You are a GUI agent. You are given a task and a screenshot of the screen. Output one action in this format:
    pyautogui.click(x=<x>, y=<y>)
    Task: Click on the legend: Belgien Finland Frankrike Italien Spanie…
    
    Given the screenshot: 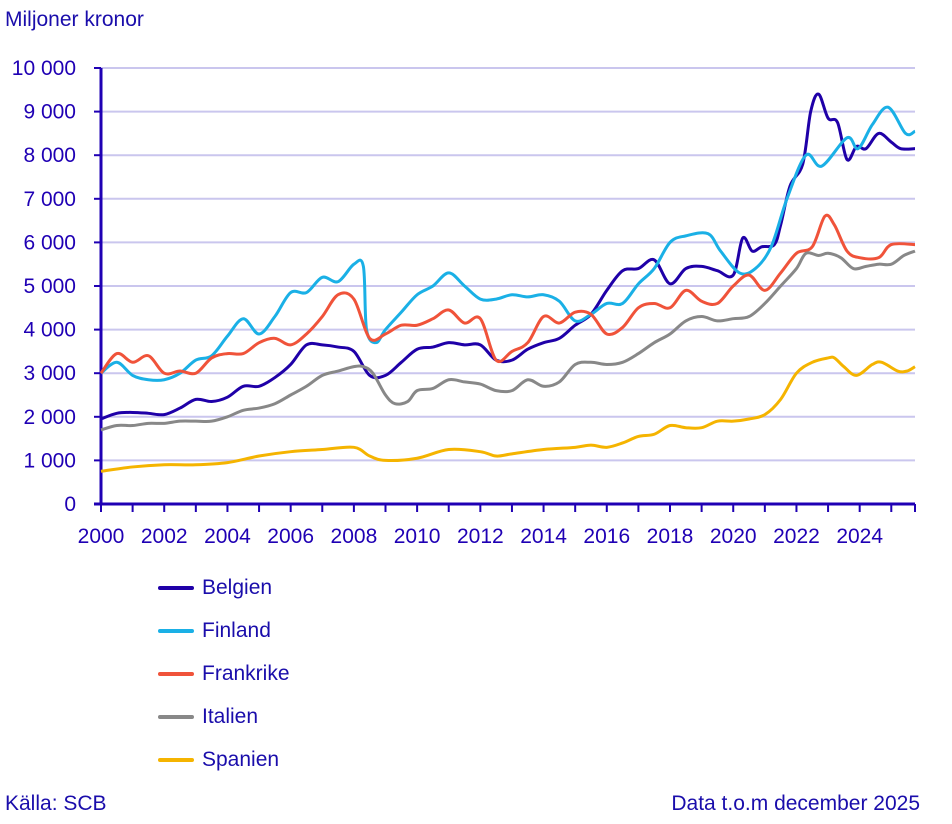 What is the action you would take?
    pyautogui.click(x=224, y=674)
    